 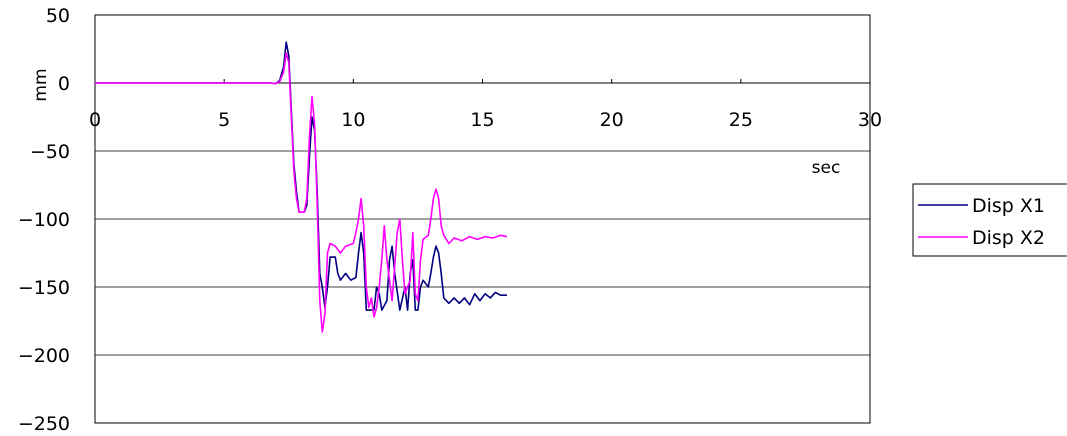 What do you see at coordinates (58, 16) in the screenshot?
I see `y-tick-label-50: 50` at bounding box center [58, 16].